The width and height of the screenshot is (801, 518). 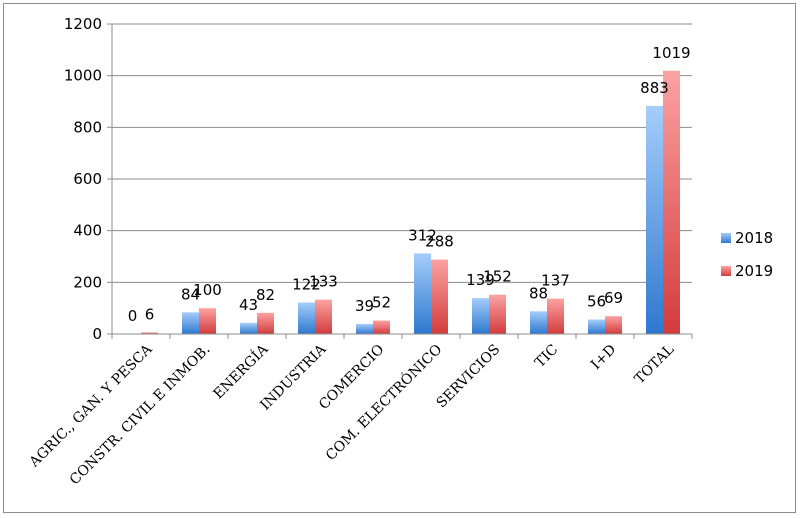 I want to click on data-label-2018-7: 88, so click(x=538, y=293).